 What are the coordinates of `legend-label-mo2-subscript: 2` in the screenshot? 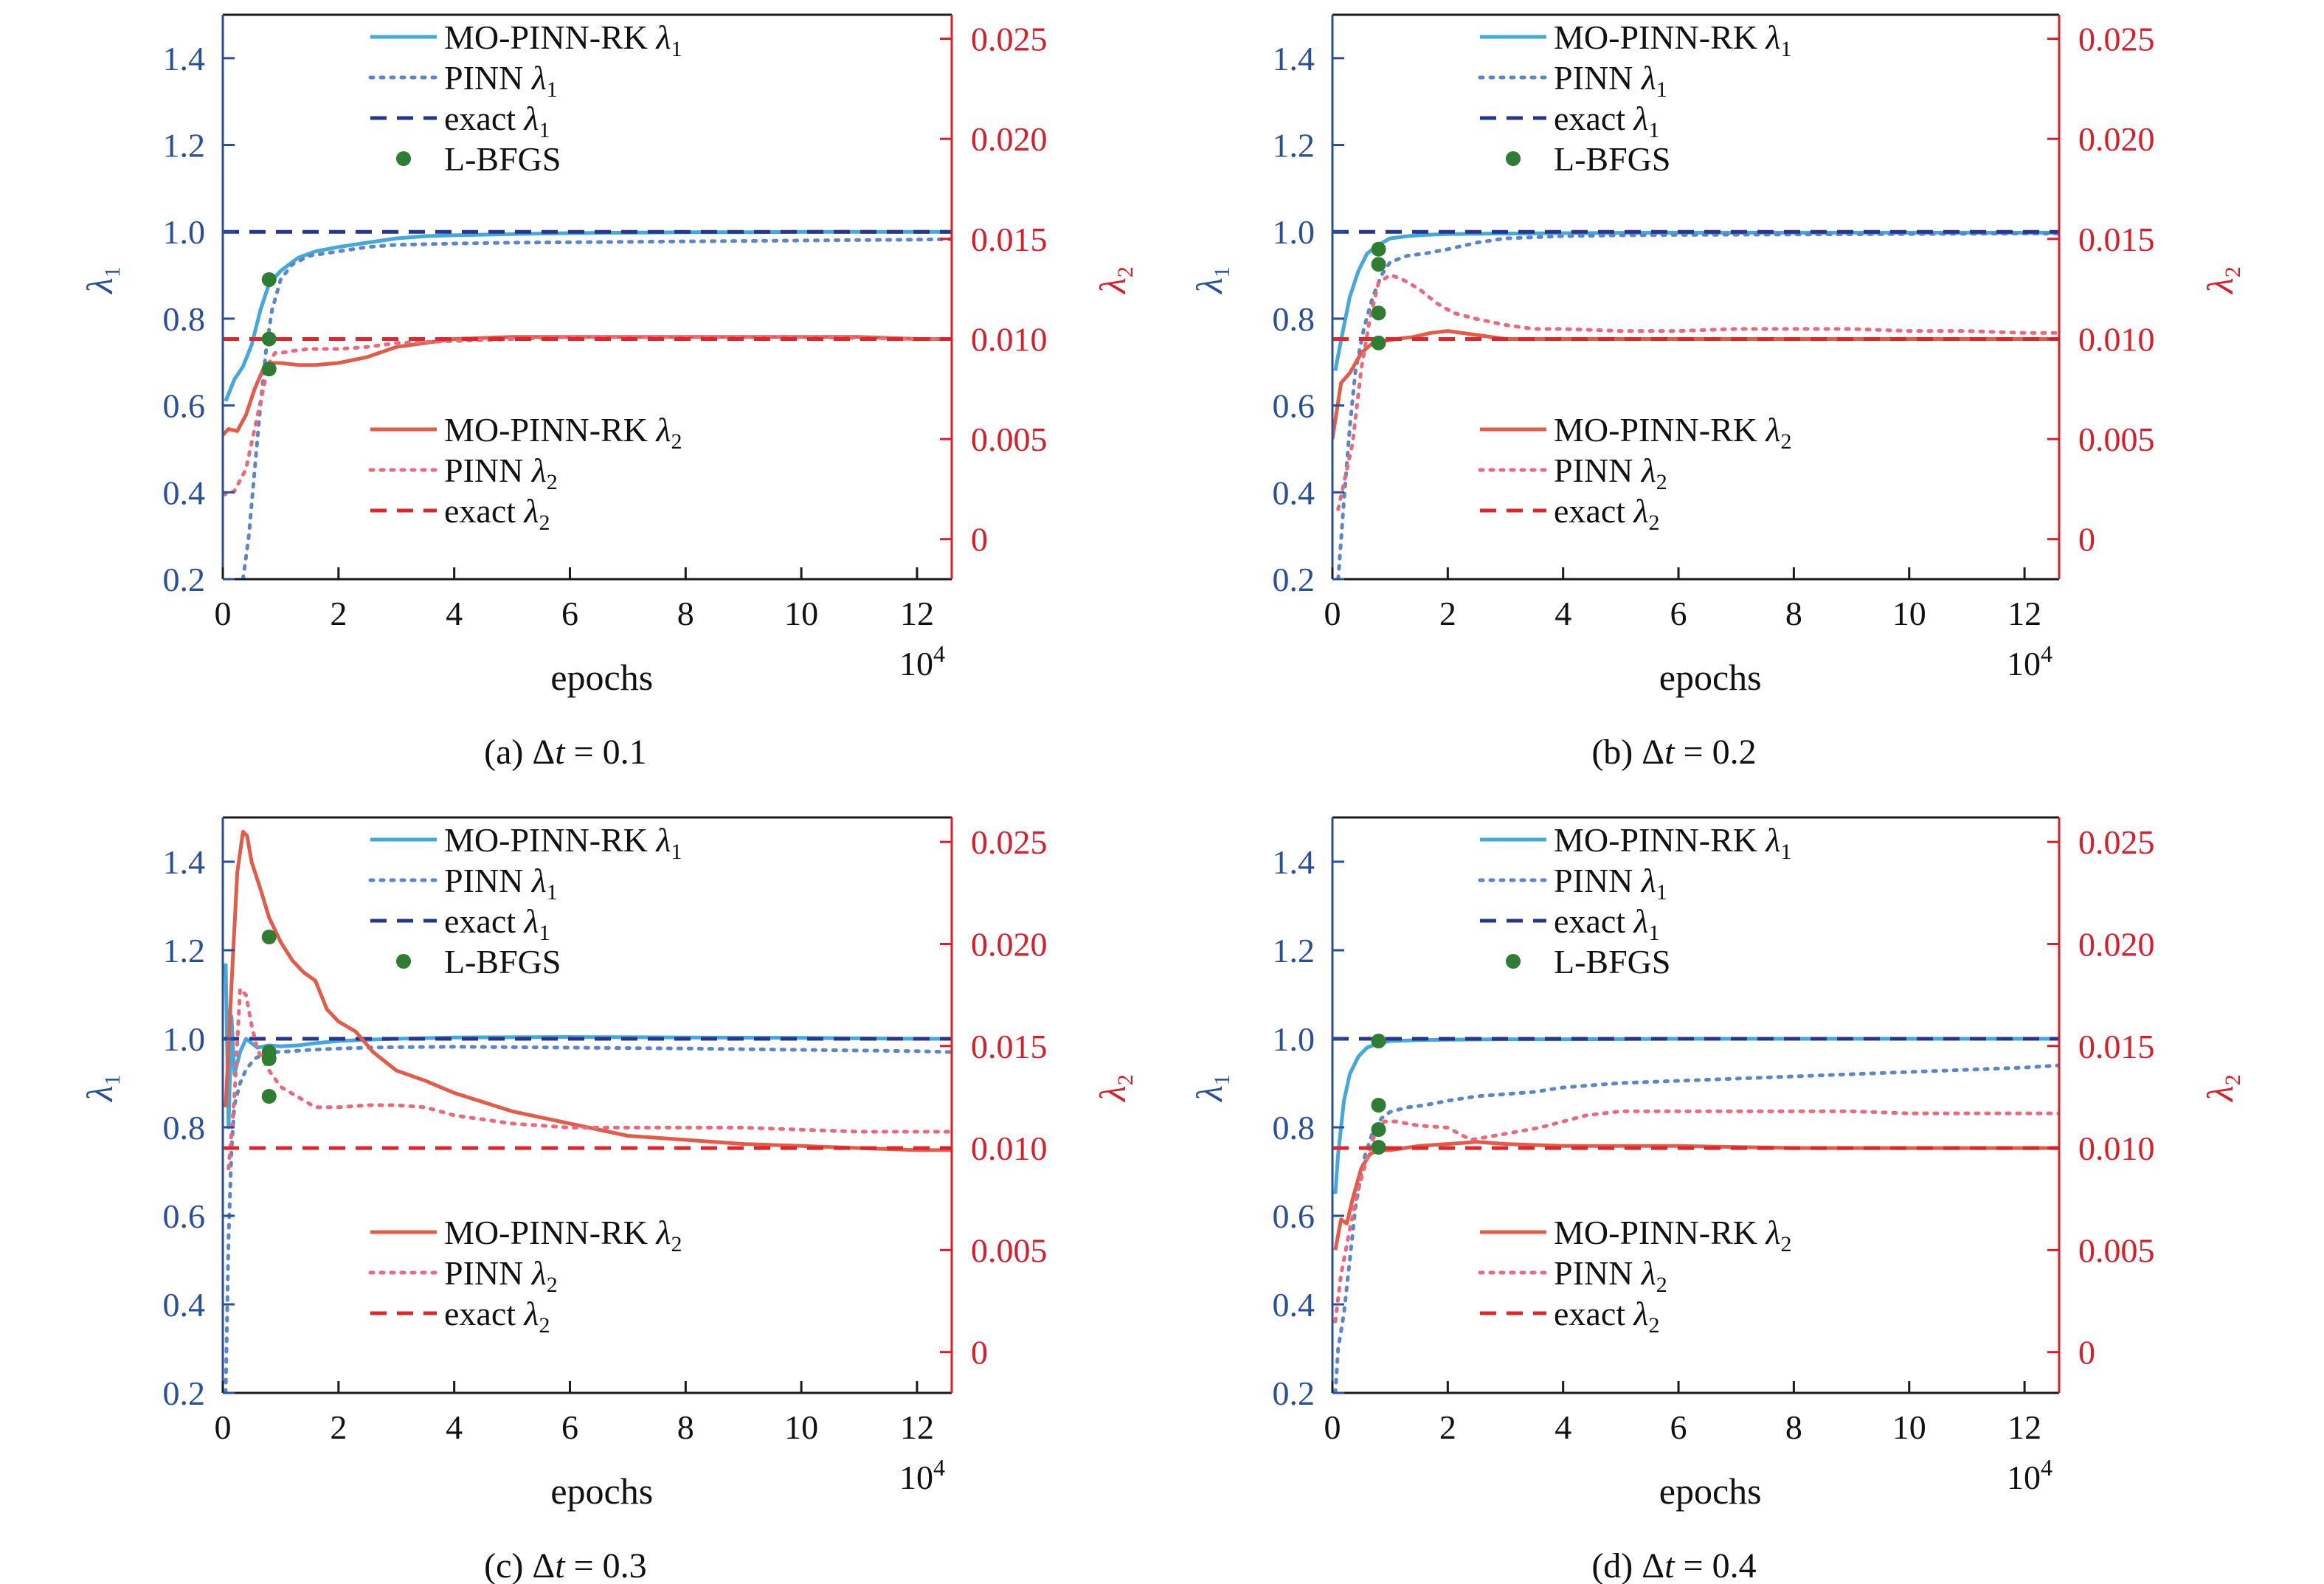 It's located at (676, 1244).